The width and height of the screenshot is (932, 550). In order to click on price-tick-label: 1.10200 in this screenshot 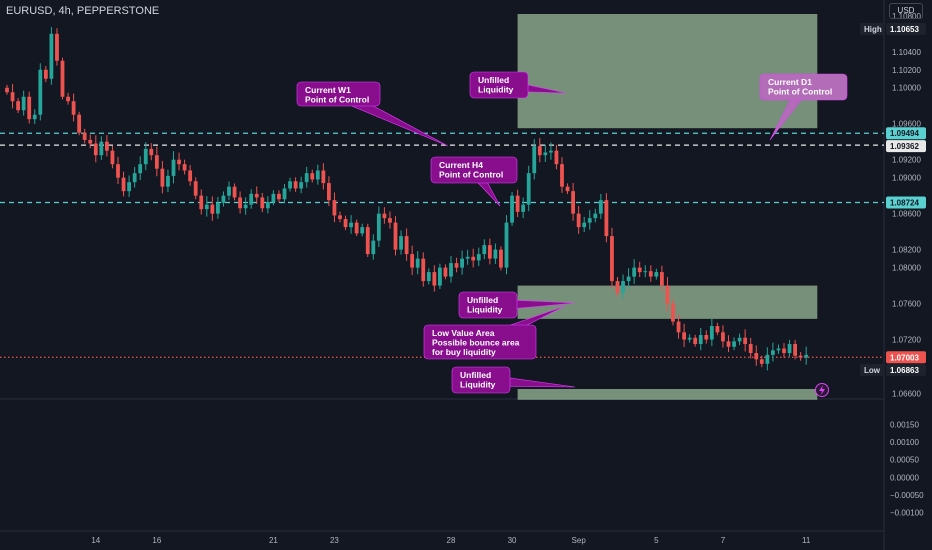, I will do `click(906, 70)`.